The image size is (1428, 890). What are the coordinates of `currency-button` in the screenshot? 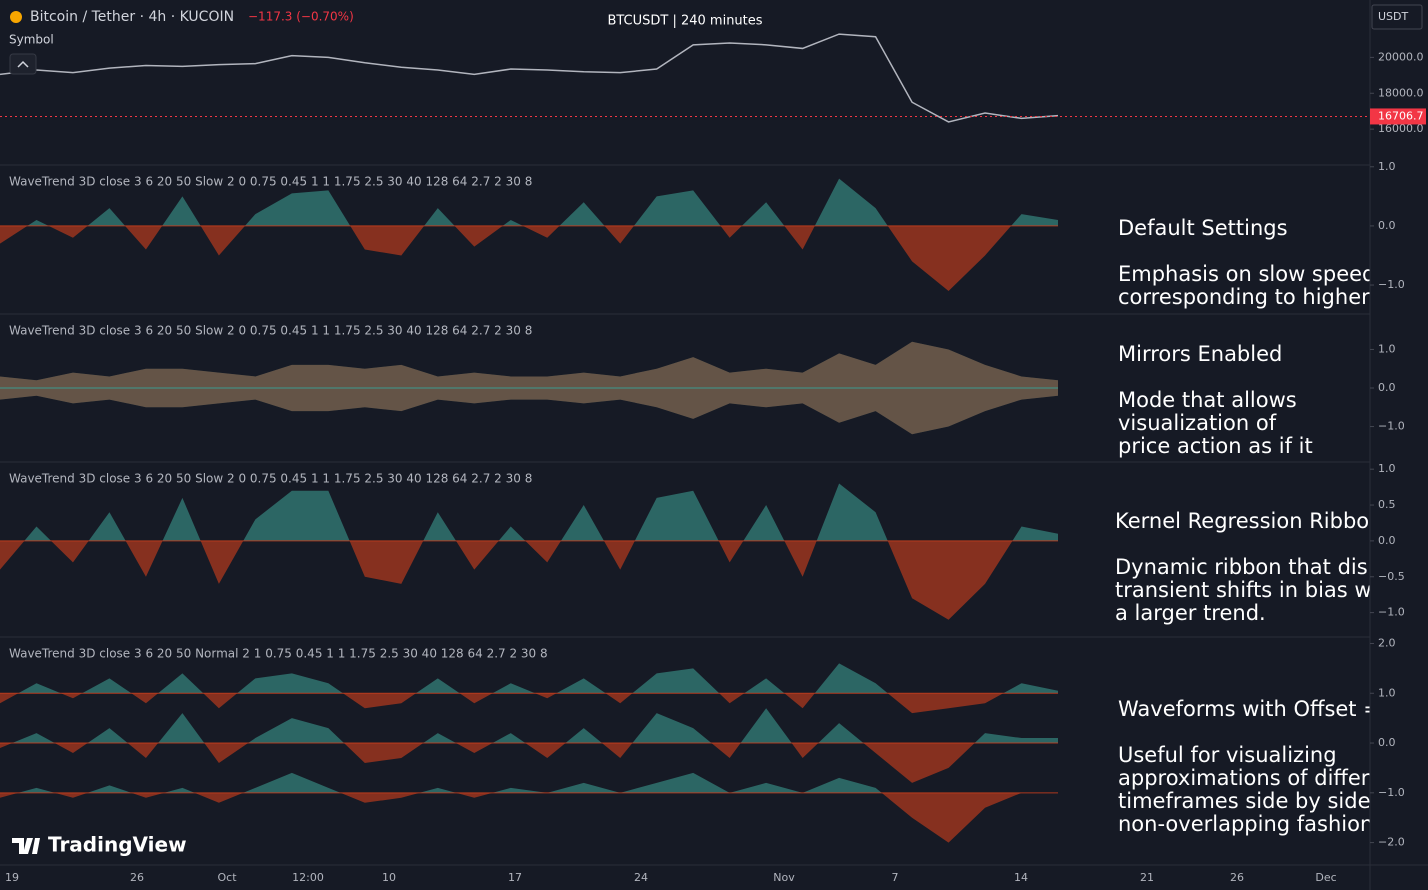 It's located at (1397, 17).